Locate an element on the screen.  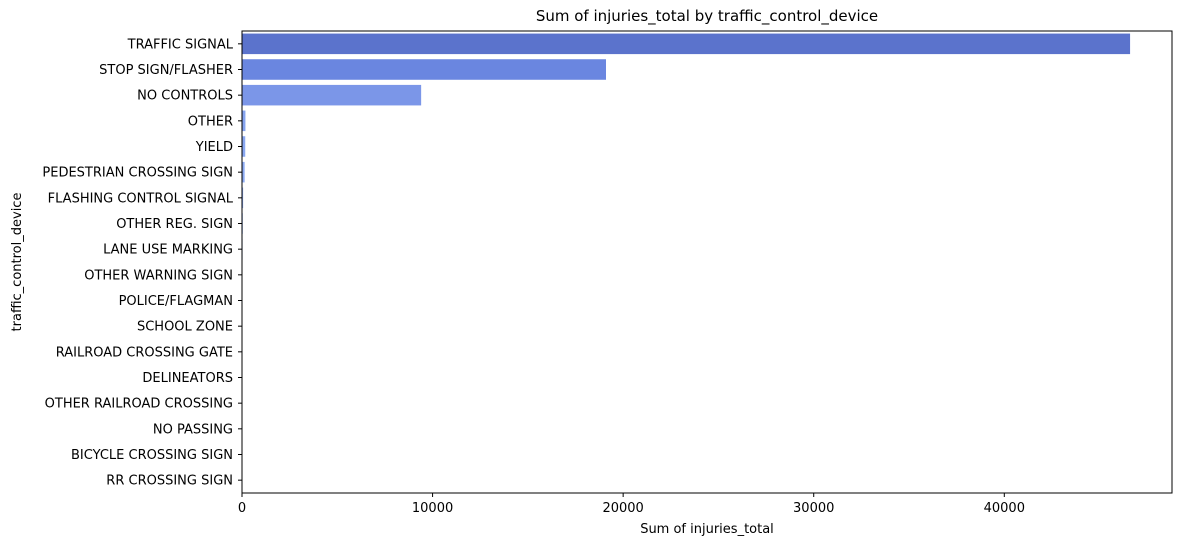
category-label-12: RAILROAD CROSSING GATE is located at coordinates (144, 352).